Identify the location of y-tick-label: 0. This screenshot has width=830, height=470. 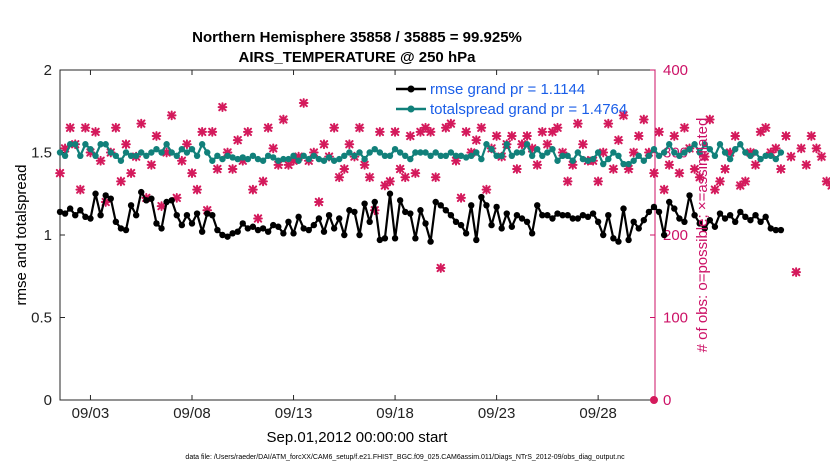
(48, 400).